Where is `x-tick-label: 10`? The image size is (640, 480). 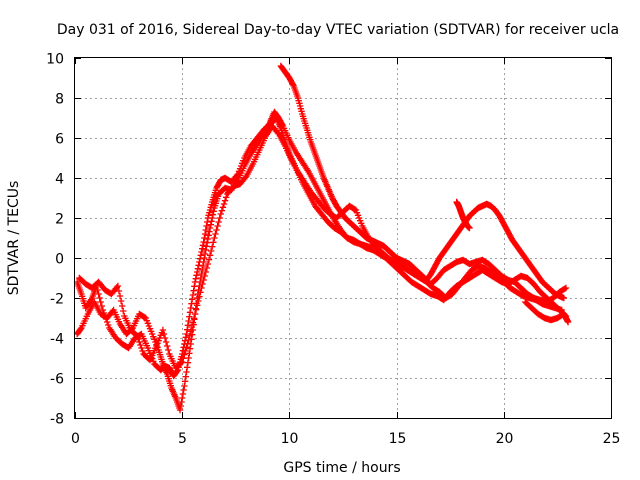
x-tick-label: 10 is located at coordinates (290, 439).